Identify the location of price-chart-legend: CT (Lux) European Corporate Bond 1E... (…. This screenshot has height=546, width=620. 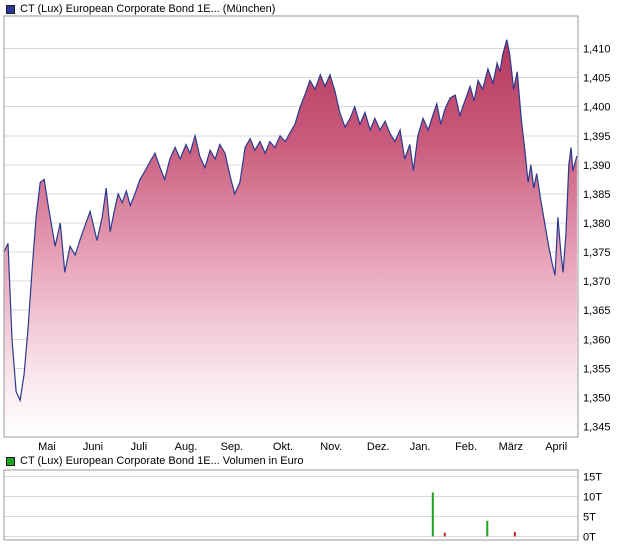
(140, 9).